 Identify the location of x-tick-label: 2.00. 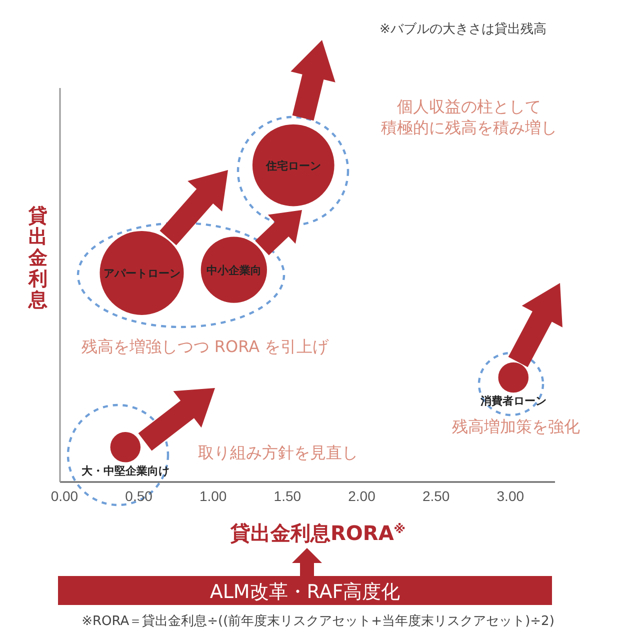
(362, 496).